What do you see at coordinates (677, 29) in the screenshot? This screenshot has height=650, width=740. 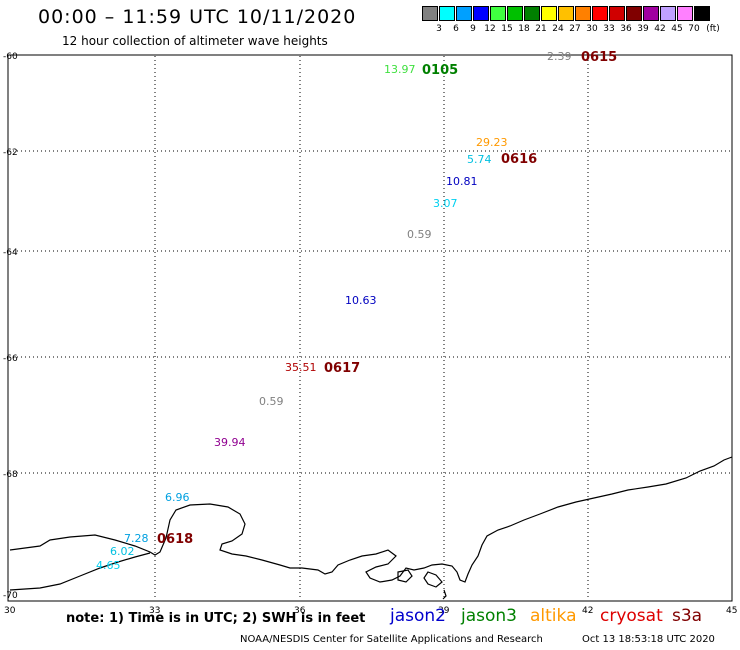 I see `legend-label: 45` at bounding box center [677, 29].